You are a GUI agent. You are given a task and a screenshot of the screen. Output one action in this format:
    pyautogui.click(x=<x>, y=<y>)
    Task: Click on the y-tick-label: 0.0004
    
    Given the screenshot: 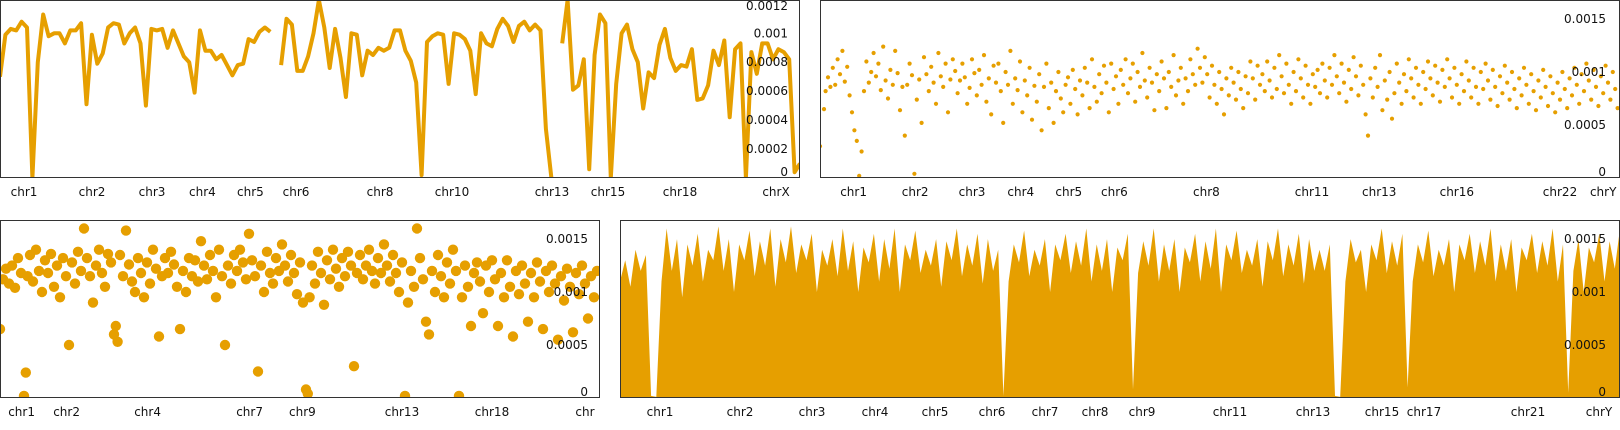 What is the action you would take?
    pyautogui.click(x=767, y=120)
    